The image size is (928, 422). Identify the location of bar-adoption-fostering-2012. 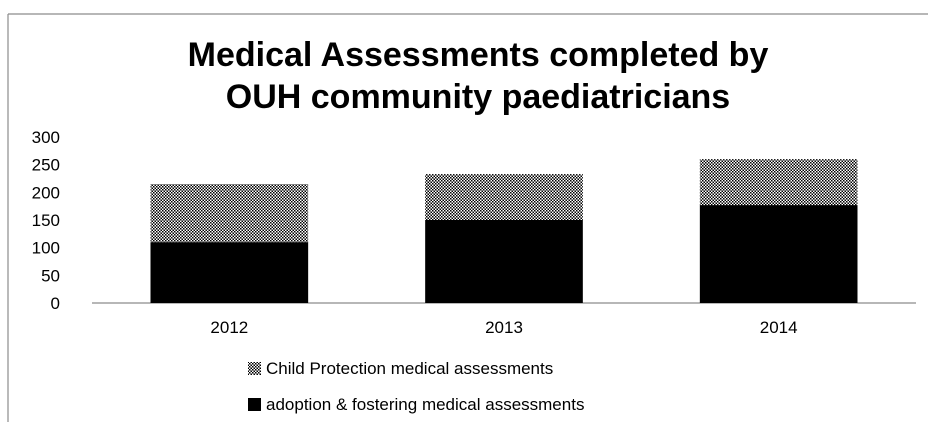
(229, 272).